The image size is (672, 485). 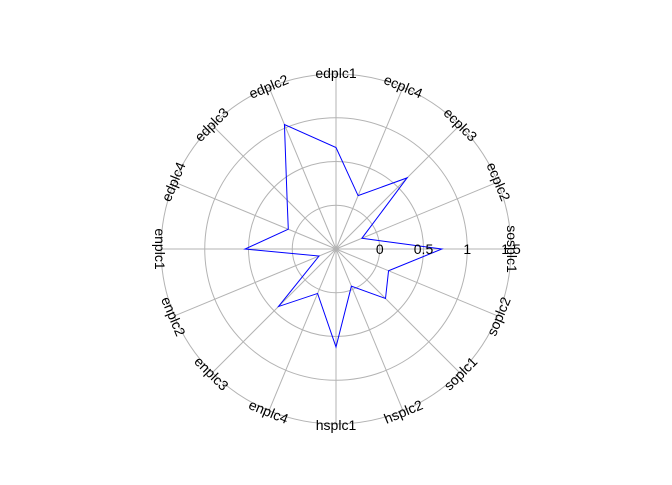 I want to click on spoke-hsplc2, so click(x=369, y=330).